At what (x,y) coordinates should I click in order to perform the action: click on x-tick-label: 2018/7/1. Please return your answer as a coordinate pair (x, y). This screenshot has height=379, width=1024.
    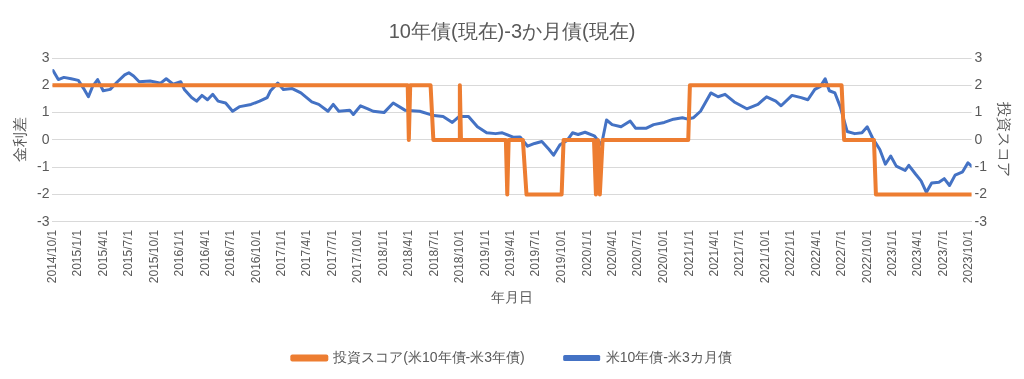
    Looking at the image, I should click on (433, 253).